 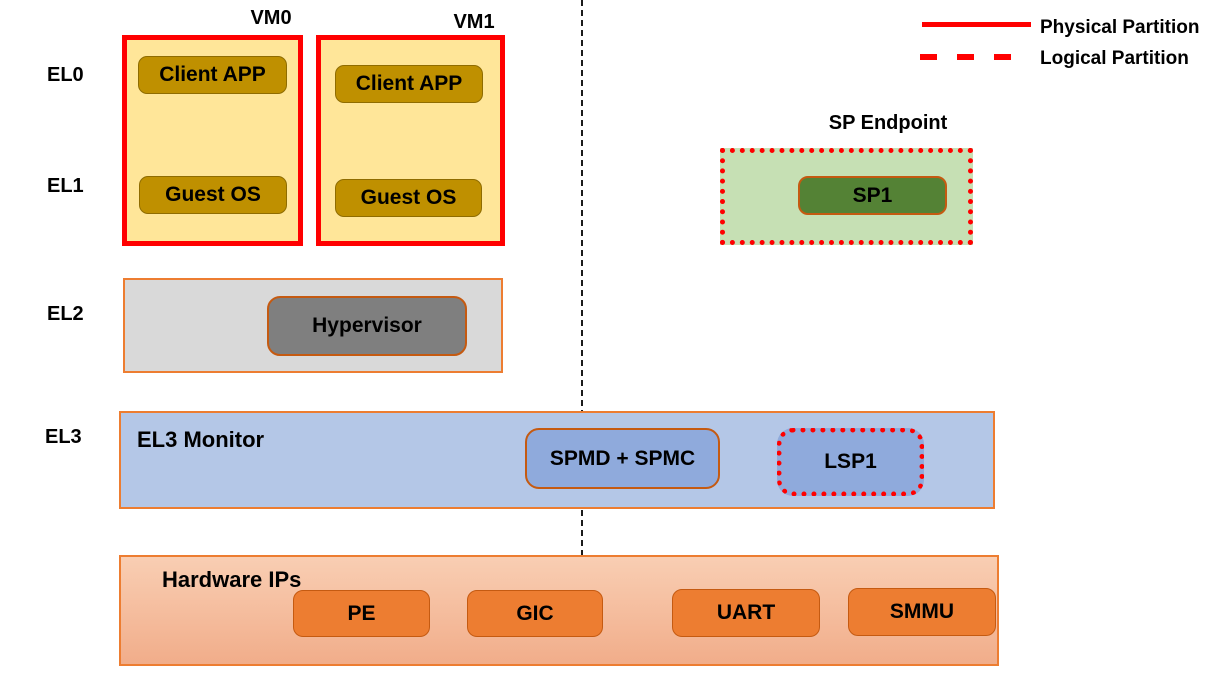 What do you see at coordinates (474, 22) in the screenshot?
I see `vm1-title: VM1` at bounding box center [474, 22].